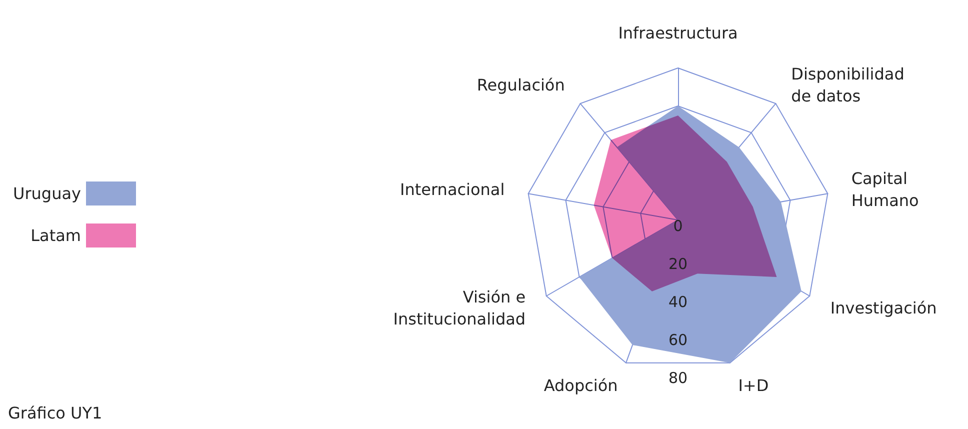 This screenshot has height=429, width=968. What do you see at coordinates (678, 302) in the screenshot?
I see `y-tick-label: 40` at bounding box center [678, 302].